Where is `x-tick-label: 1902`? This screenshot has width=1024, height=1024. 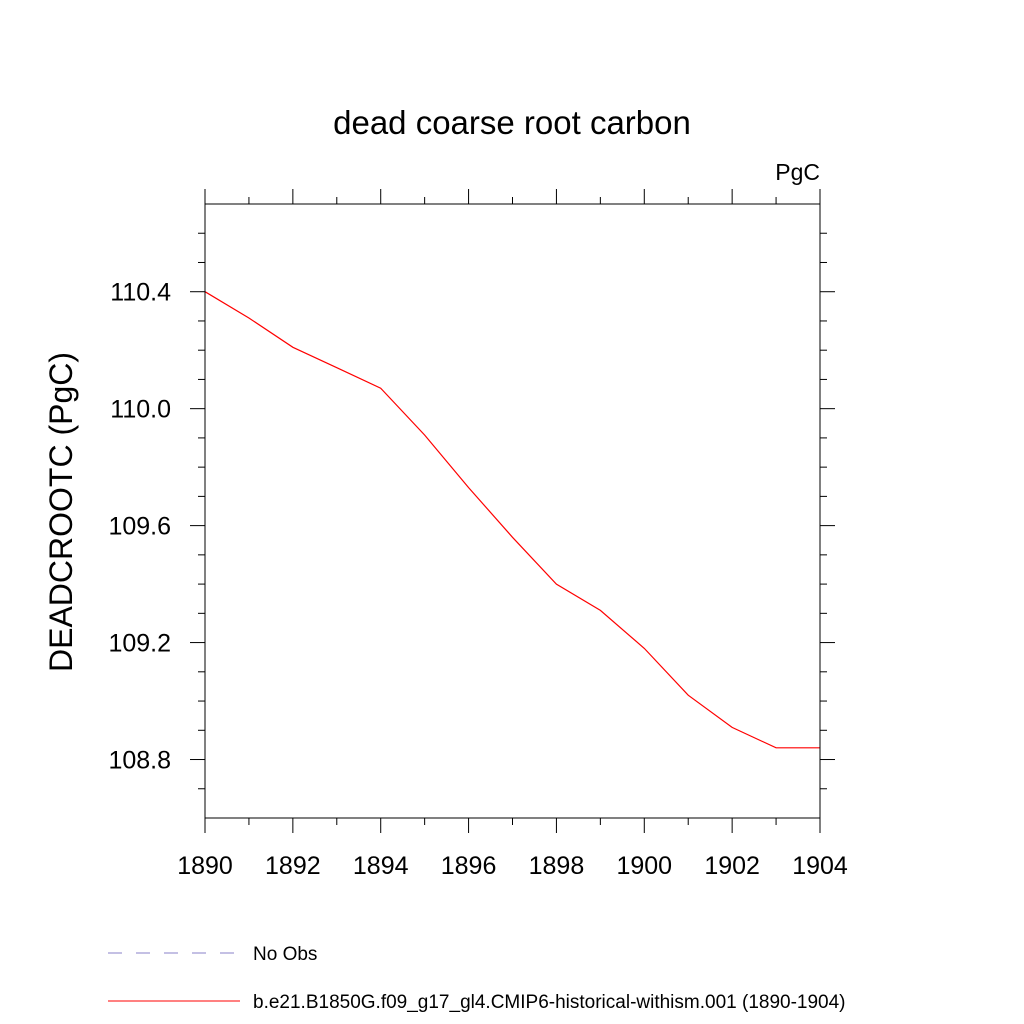
x-tick-label: 1902 is located at coordinates (732, 866).